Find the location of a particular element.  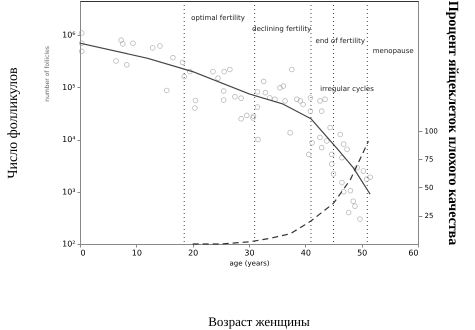

x-tick-label: 10 is located at coordinates (137, 253).